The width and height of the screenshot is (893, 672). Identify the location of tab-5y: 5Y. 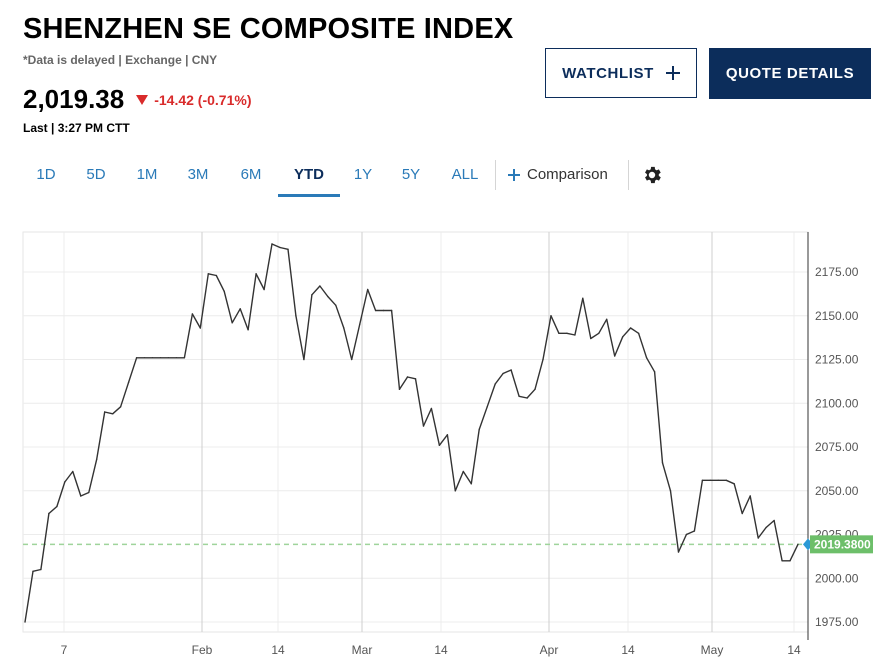
(411, 174).